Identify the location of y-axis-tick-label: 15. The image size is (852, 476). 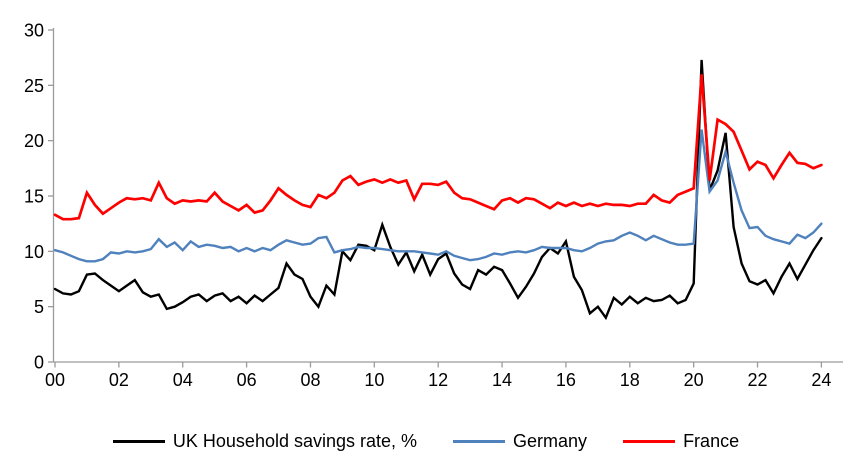
(34, 197).